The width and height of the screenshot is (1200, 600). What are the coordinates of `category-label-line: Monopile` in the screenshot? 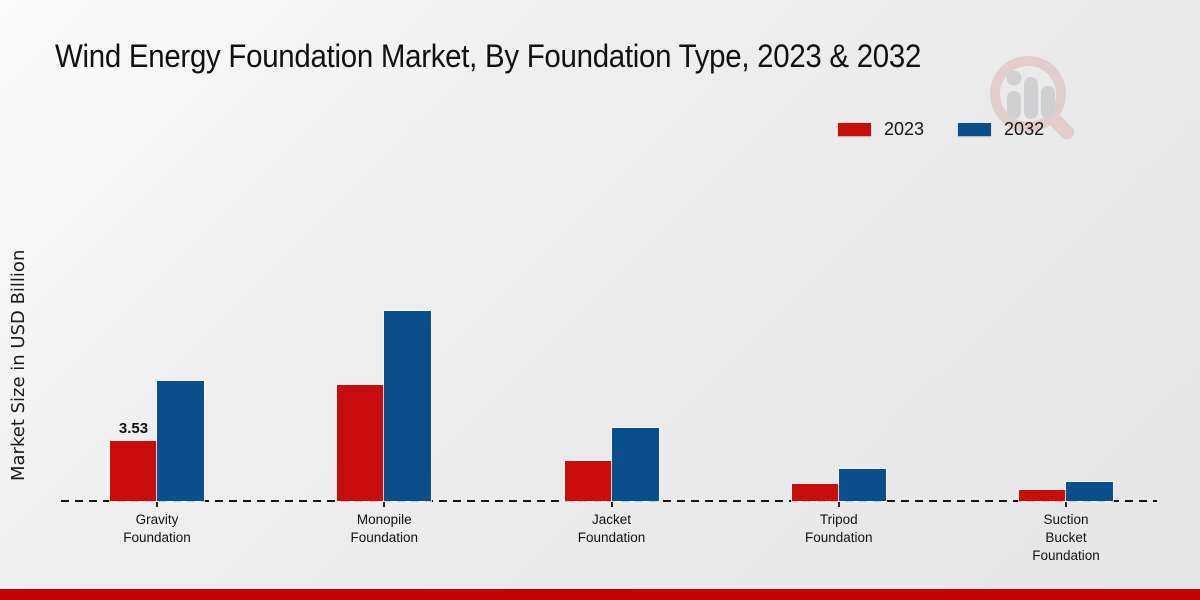 It's located at (384, 519).